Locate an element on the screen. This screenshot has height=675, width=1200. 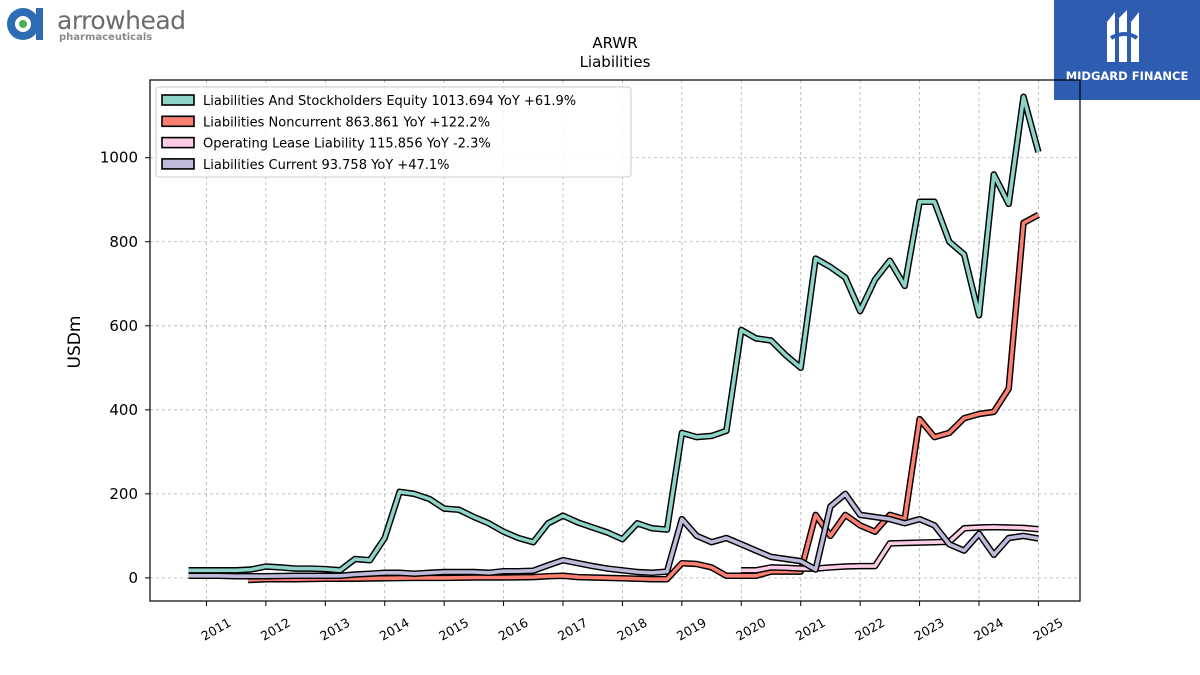
chart-subtitle: Liabilities is located at coordinates (615, 62).